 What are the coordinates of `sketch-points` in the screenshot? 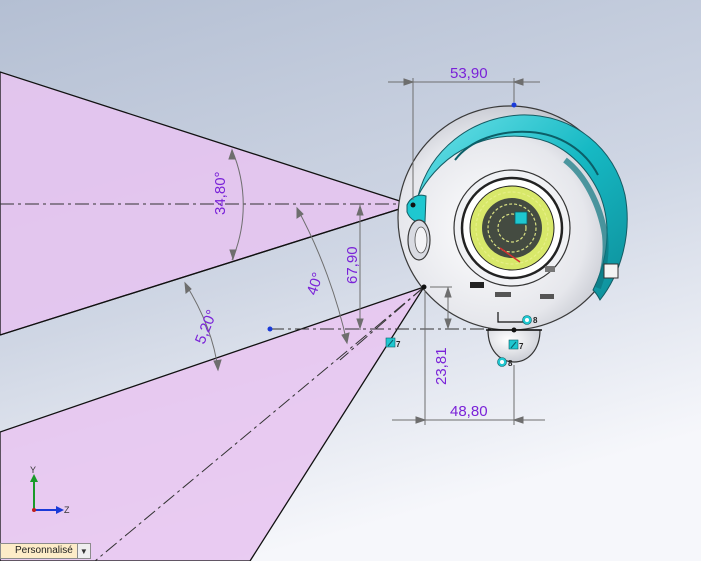 It's located at (392, 217).